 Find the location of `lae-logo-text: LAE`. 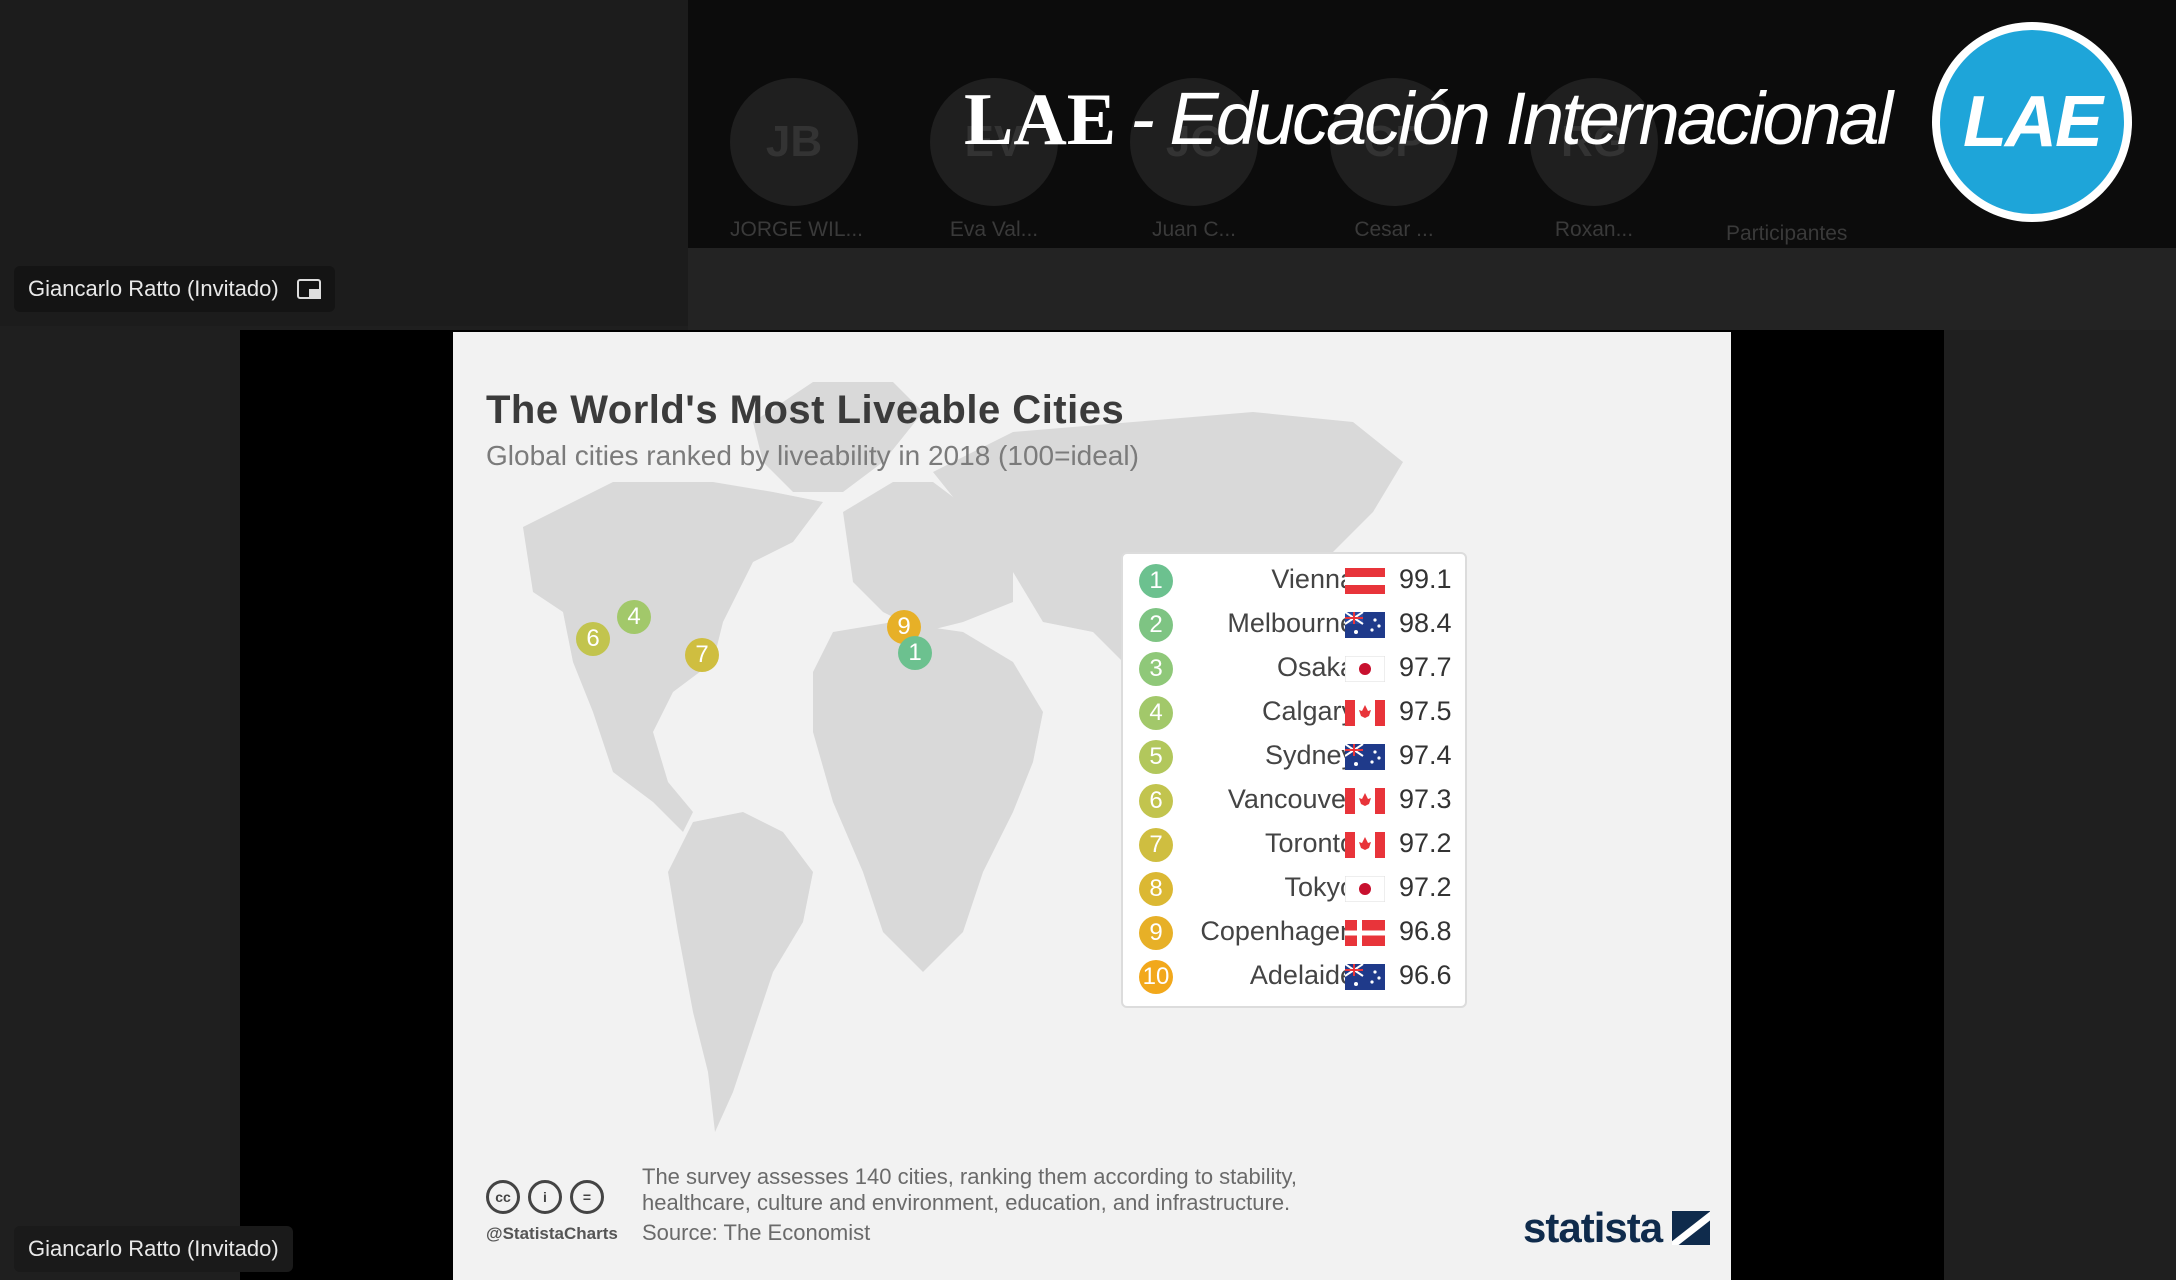

lae-logo-text: LAE is located at coordinates (2032, 122).